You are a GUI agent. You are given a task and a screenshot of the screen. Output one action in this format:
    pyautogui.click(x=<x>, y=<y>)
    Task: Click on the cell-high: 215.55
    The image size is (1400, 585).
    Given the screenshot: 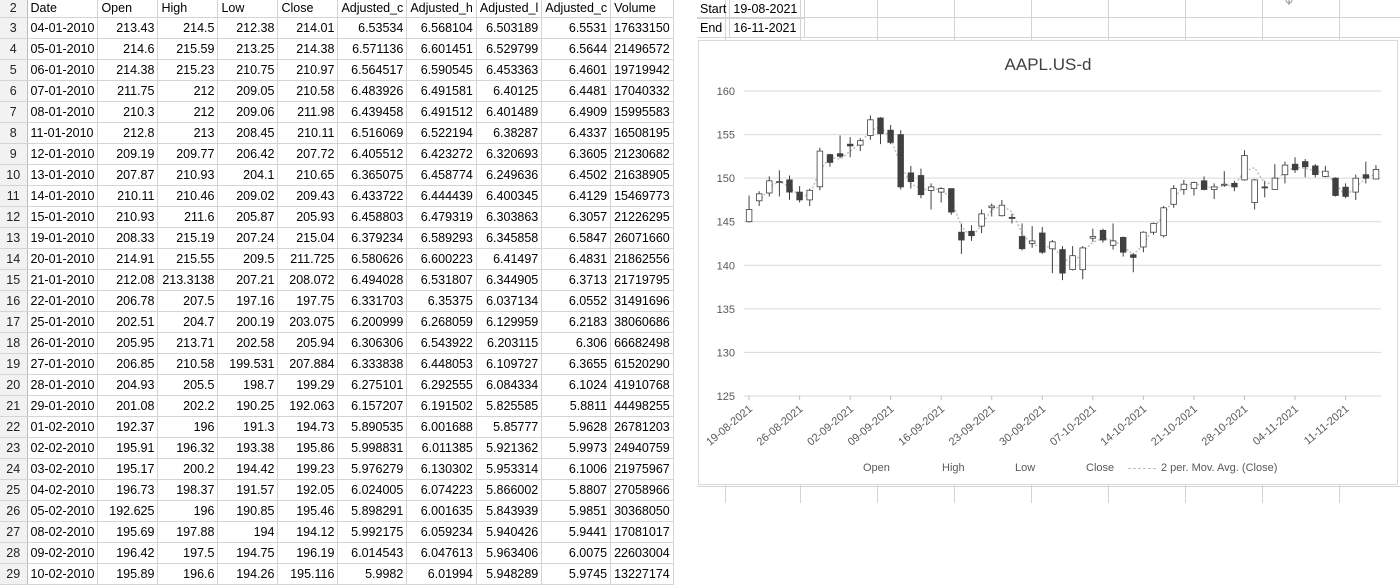 What is the action you would take?
    pyautogui.click(x=188, y=259)
    